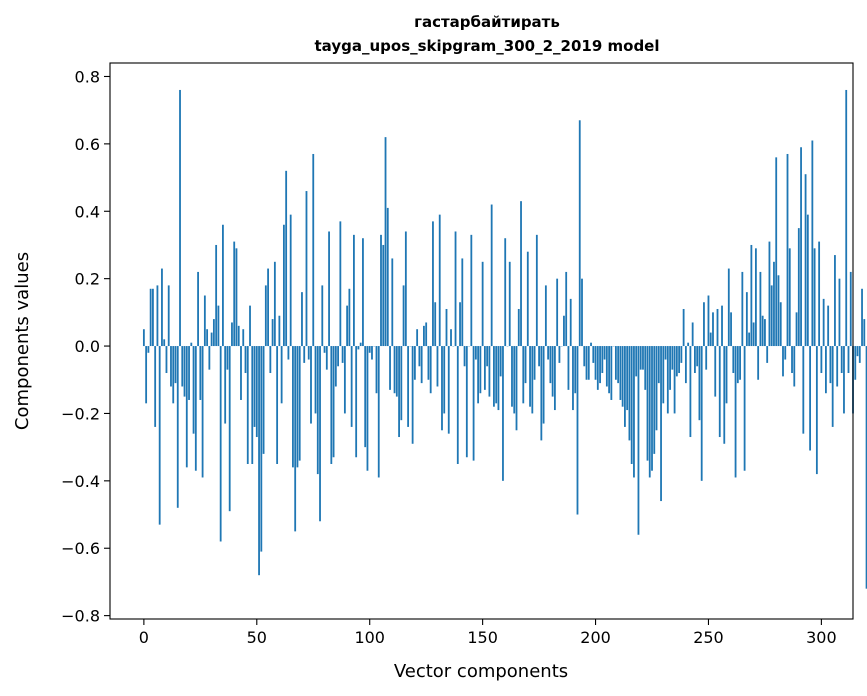 Image resolution: width=867 pixels, height=696 pixels. What do you see at coordinates (85, 346) in the screenshot?
I see `y-axis-ticks: 0.8 0.6 0.4 0.2 0.0 −0.2 −0.4 −0.6 −0.8` at bounding box center [85, 346].